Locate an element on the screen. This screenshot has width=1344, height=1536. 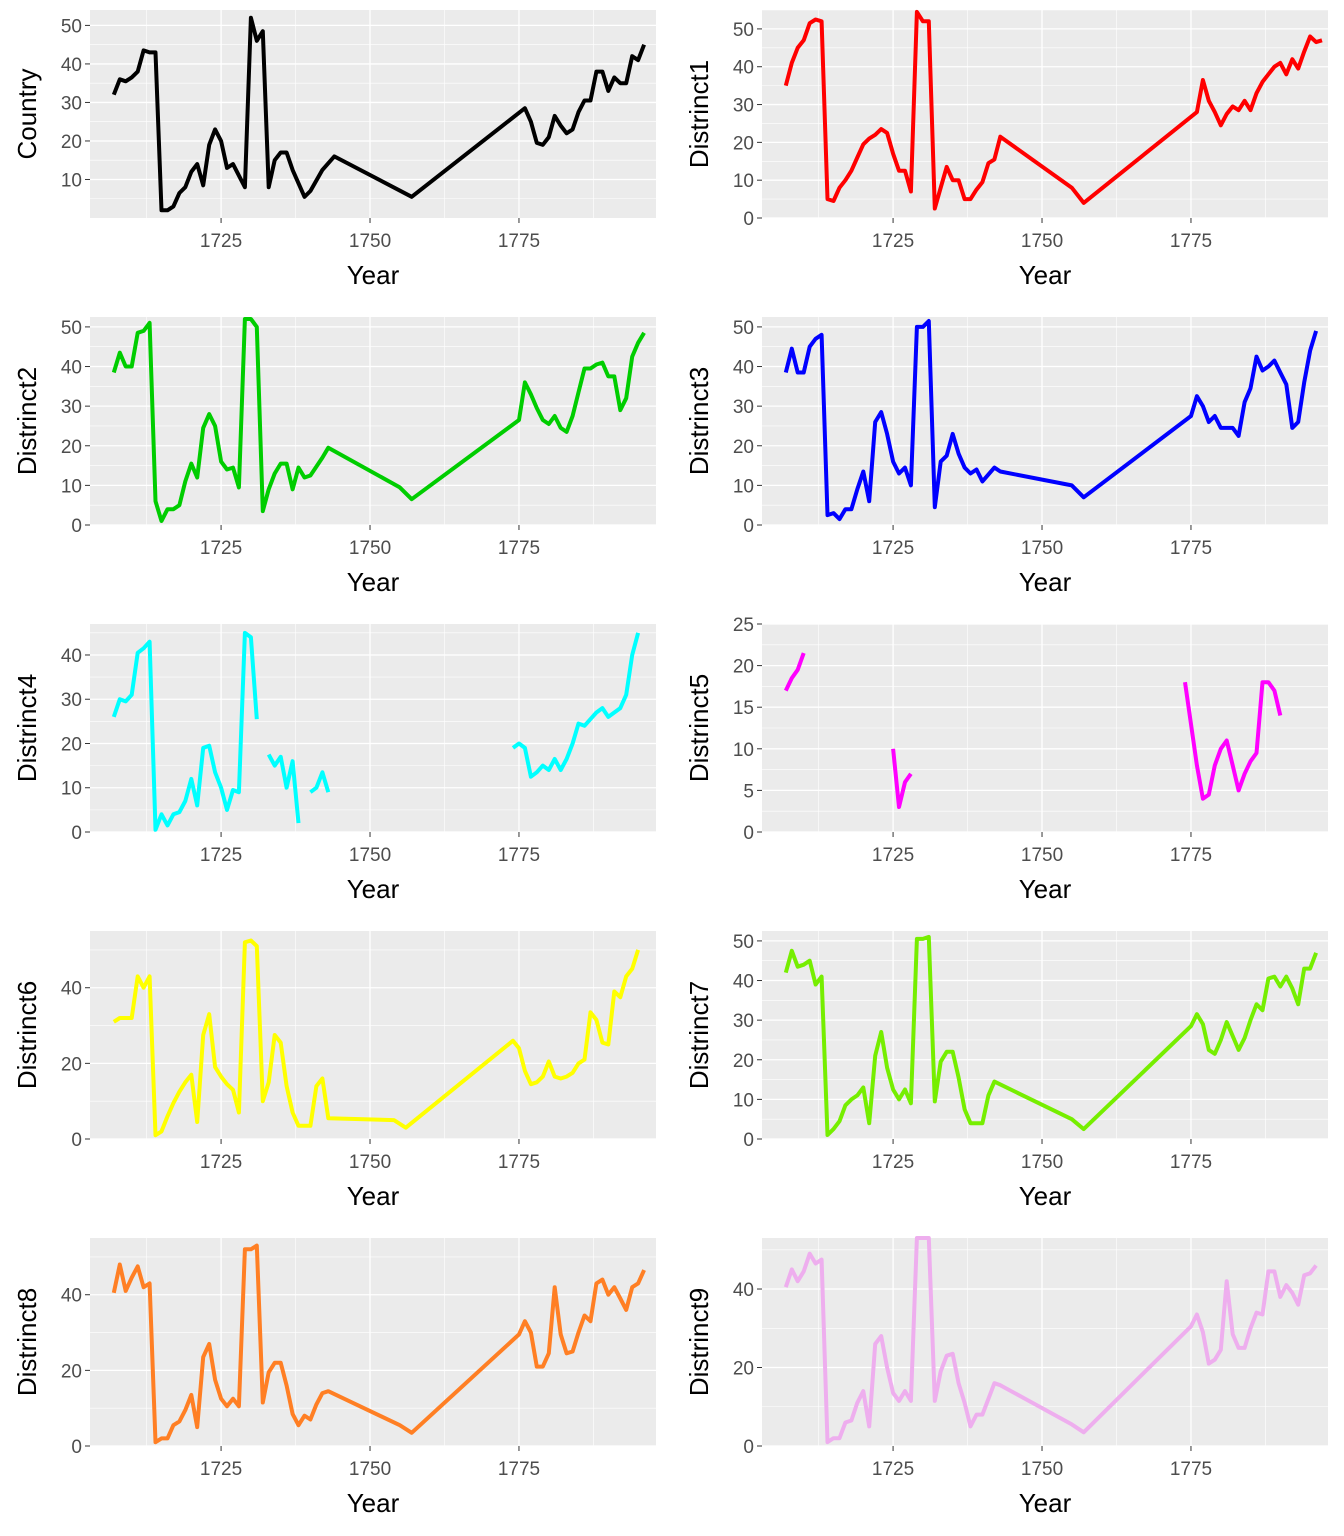
y-tick-label: 25 is located at coordinates (743, 625).